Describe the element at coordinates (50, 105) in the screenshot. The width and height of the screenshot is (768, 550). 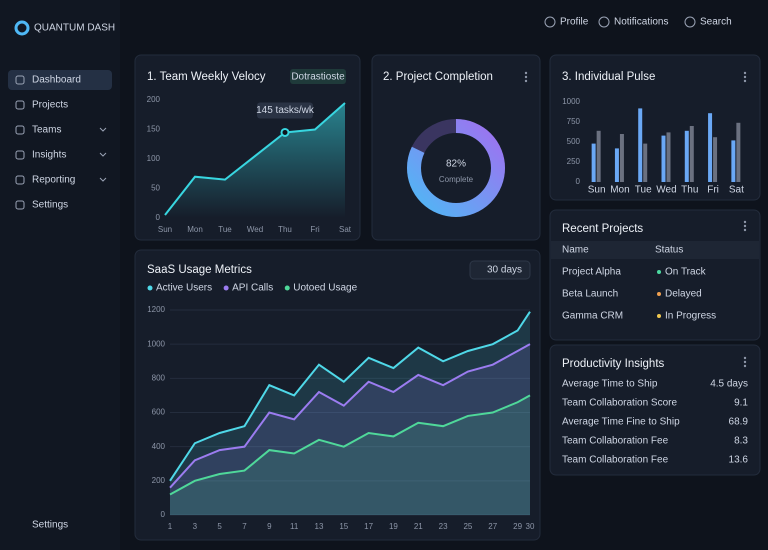
I see `nav-item: Projects` at that location.